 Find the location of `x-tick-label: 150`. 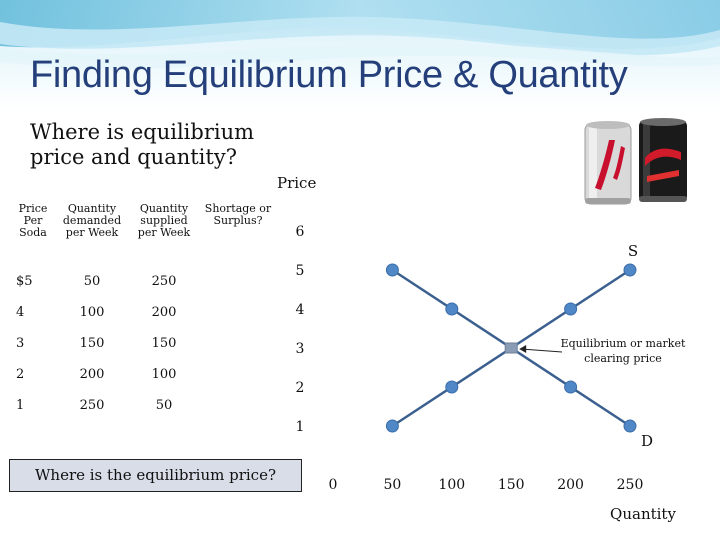

x-tick-label: 150 is located at coordinates (511, 485).